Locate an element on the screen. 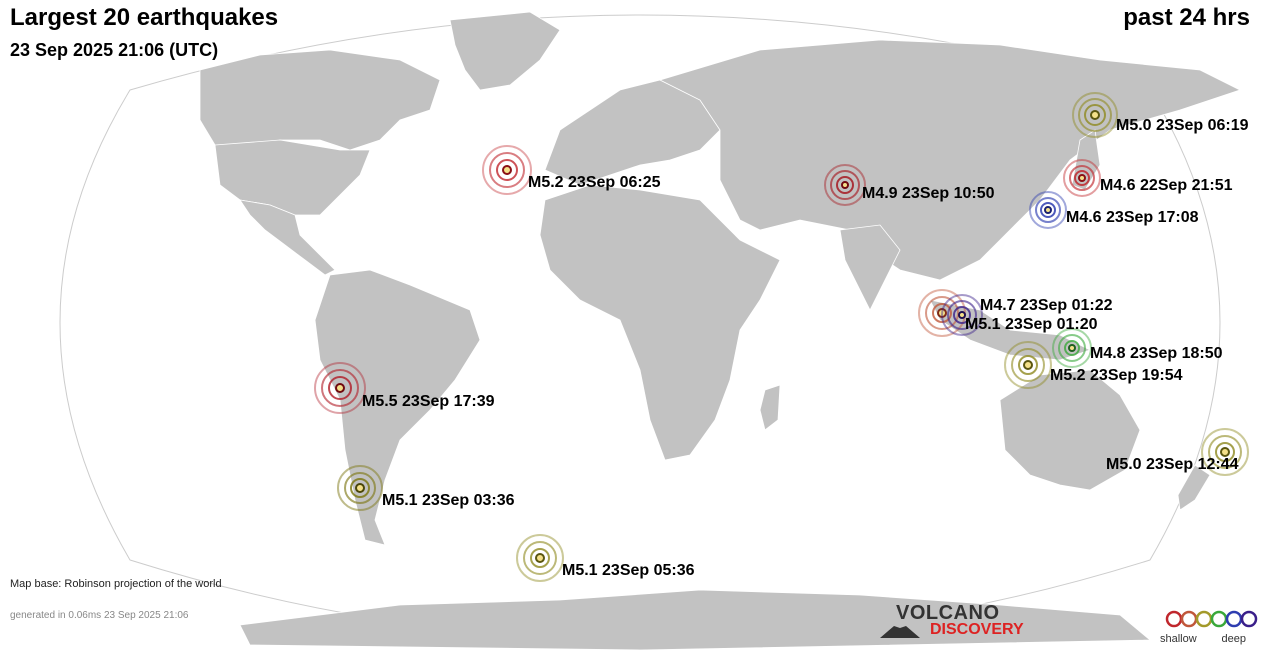  land-new-zealand is located at coordinates (1194, 487).